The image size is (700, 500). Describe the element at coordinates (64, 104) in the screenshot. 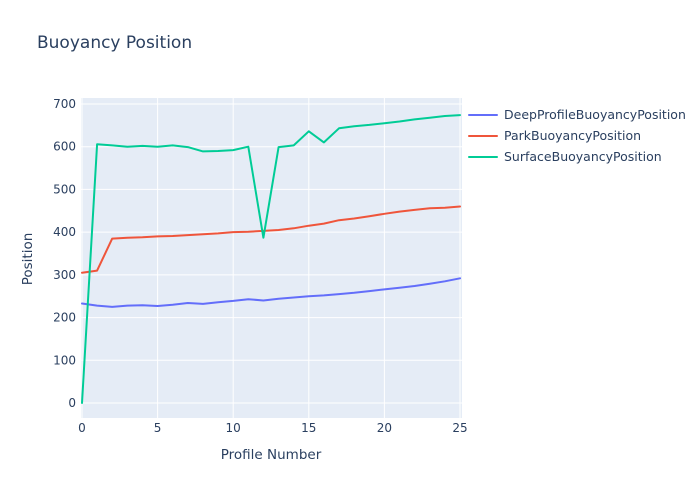

I see `y-tick-label: 700` at that location.